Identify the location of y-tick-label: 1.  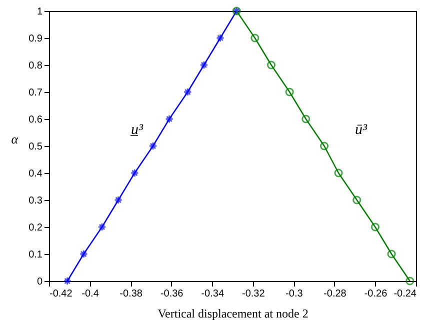
(39, 12).